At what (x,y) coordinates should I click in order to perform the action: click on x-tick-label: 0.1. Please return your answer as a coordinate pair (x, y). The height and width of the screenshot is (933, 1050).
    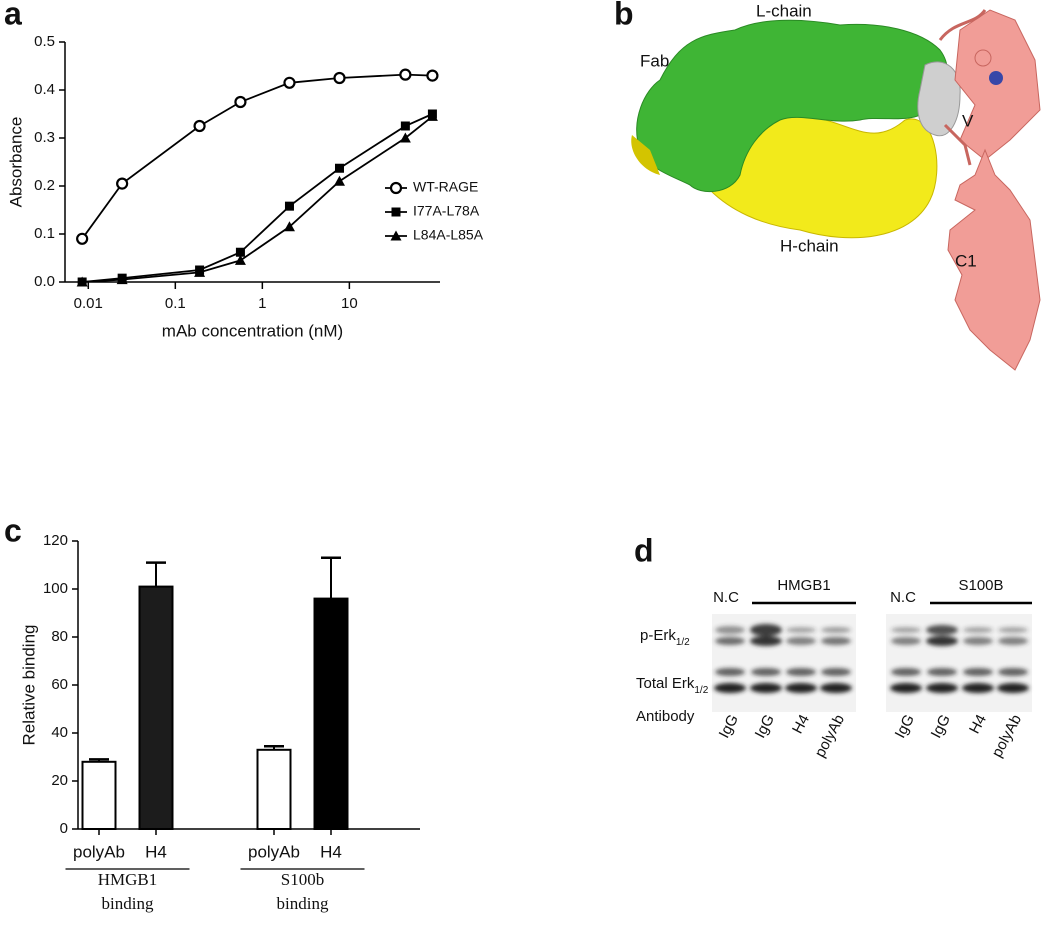
    Looking at the image, I should click on (175, 303).